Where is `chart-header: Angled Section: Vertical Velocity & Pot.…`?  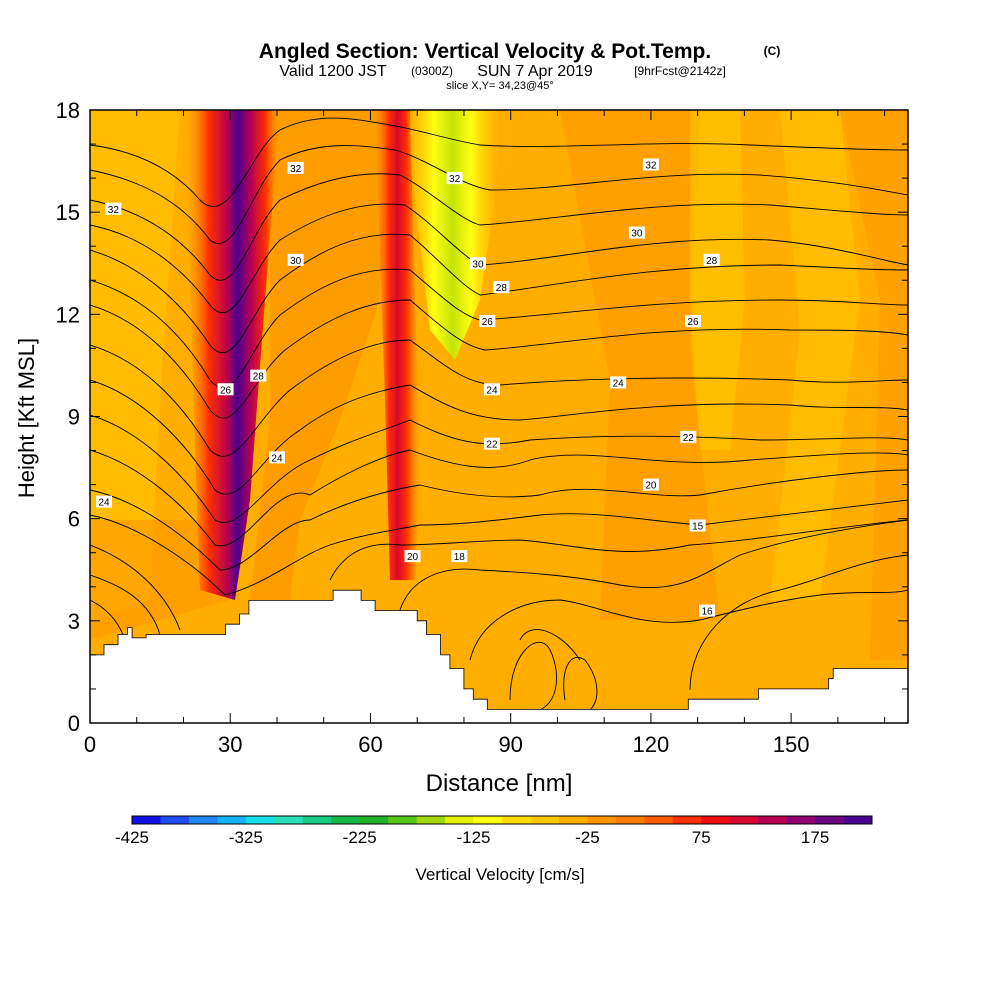 chart-header: Angled Section: Vertical Velocity & Pot.… is located at coordinates (520, 66).